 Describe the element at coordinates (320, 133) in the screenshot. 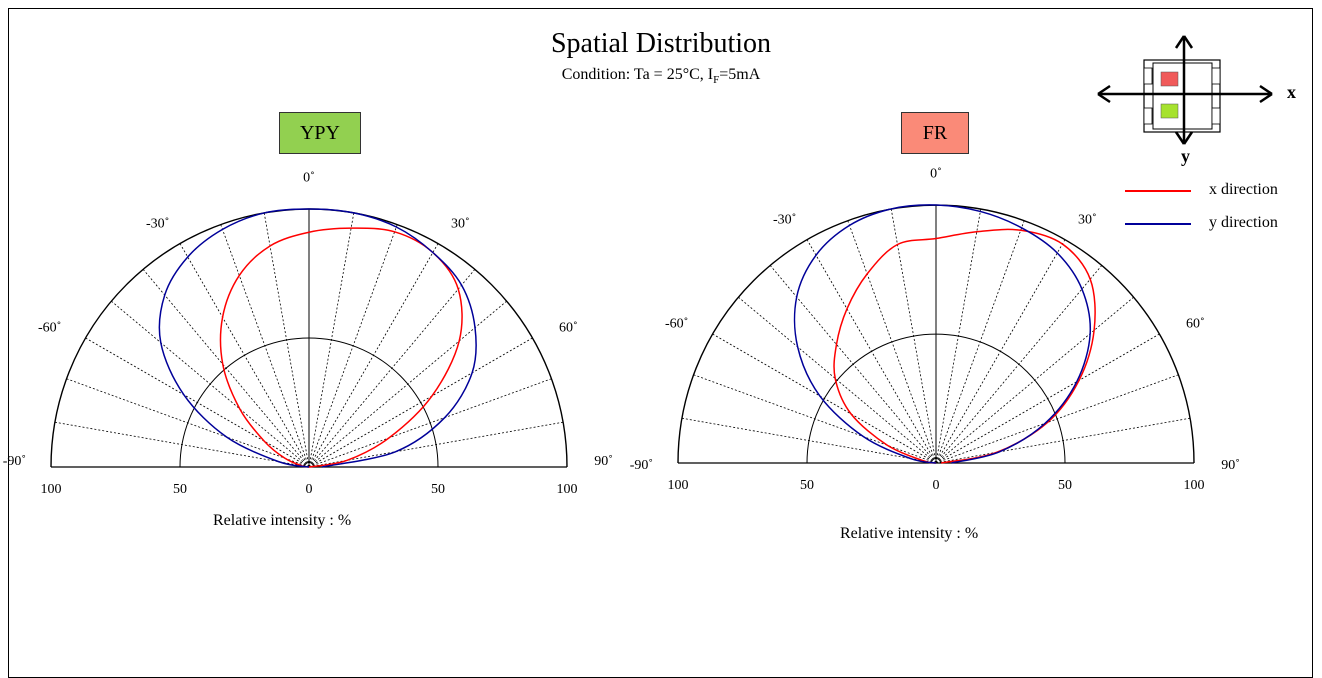

I see `chip-label-ypy: YPY` at that location.